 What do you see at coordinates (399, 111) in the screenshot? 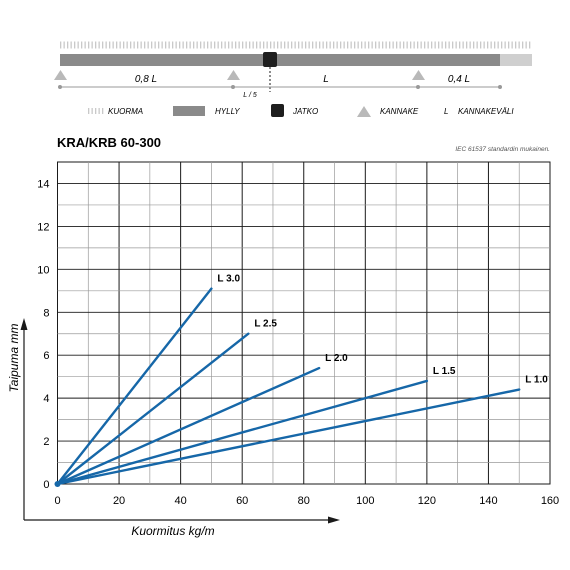
I see `legend-support-label: KANNAKE` at bounding box center [399, 111].